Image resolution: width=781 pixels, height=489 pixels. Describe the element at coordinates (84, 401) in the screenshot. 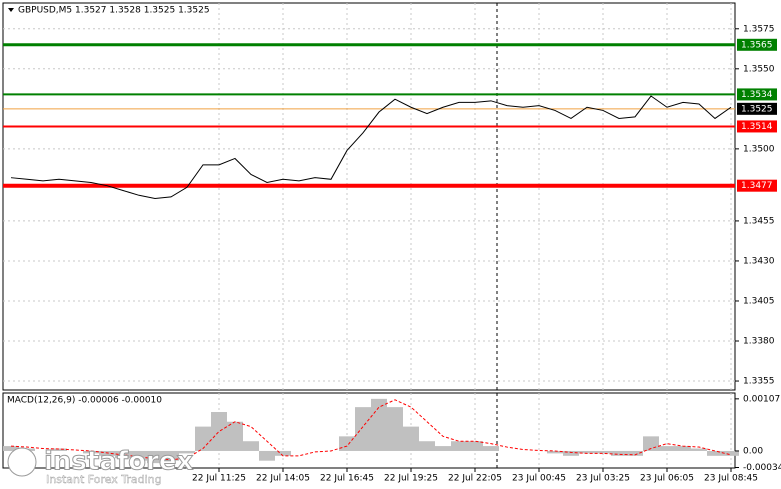

I see `macd-title: MACD(12,26,9) -0.00006 -0.00010` at that location.